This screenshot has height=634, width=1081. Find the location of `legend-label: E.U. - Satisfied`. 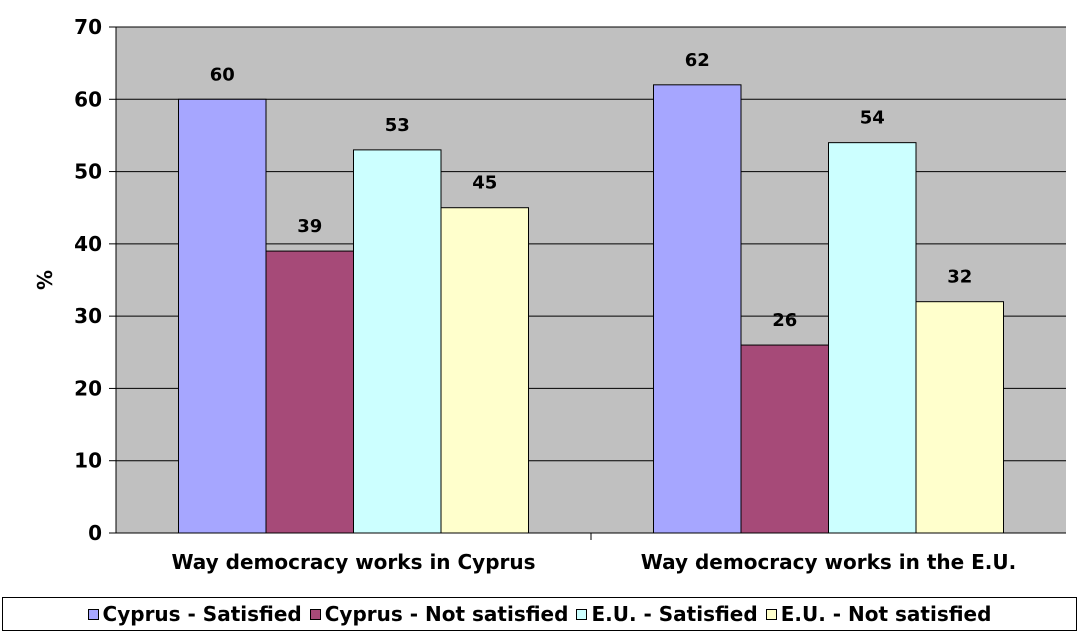

legend-label: E.U. - Satisfied is located at coordinates (674, 614).